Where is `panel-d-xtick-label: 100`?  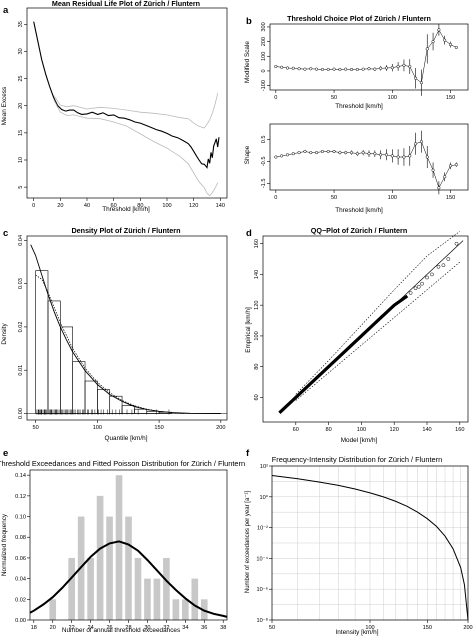
panel-d-xtick-label: 100 is located at coordinates (361, 430).